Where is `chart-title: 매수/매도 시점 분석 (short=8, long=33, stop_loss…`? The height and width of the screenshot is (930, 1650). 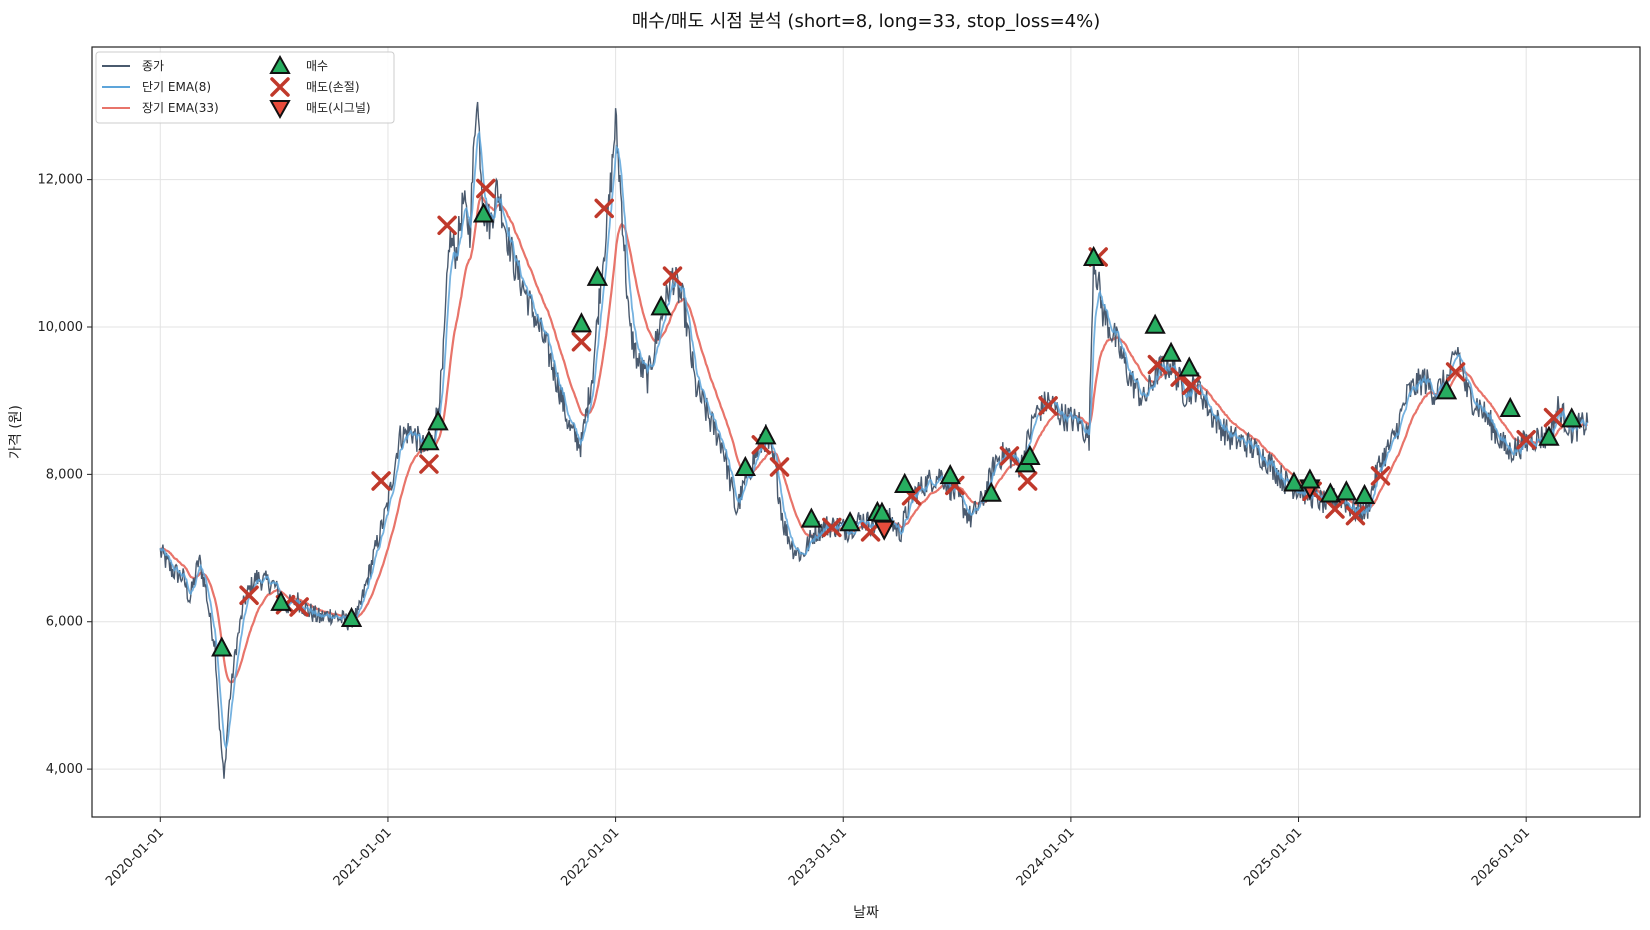
chart-title: 매수/매도 시점 분석 (short=8, long=33, stop_loss… is located at coordinates (866, 21).